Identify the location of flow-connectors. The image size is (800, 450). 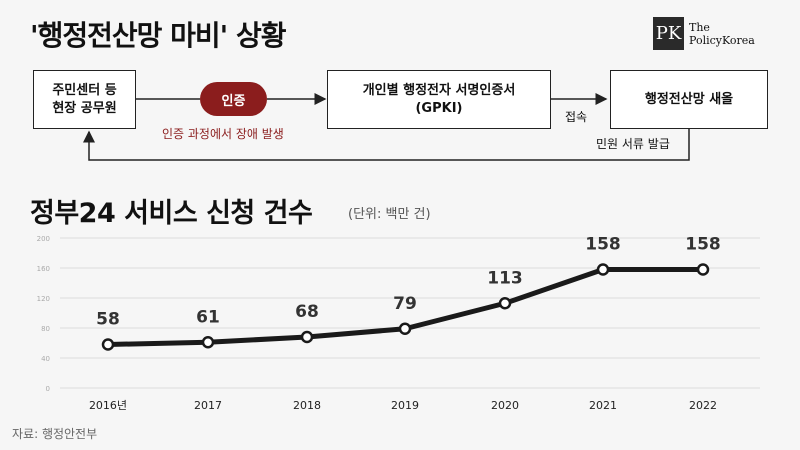
(386, 127).